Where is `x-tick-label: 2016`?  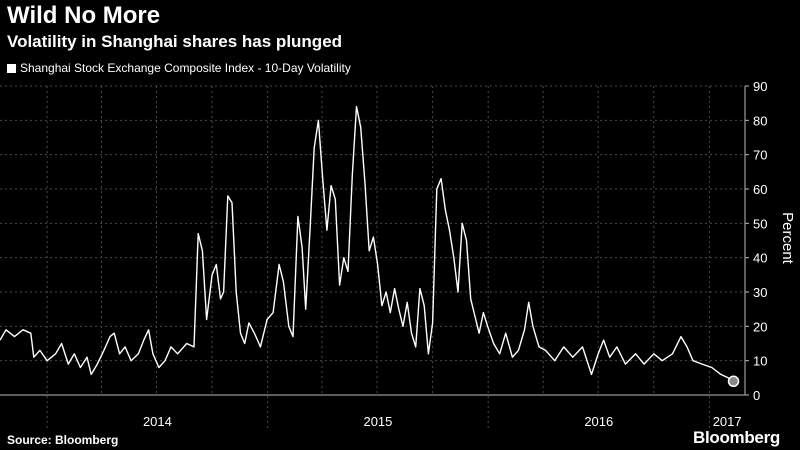 x-tick-label: 2016 is located at coordinates (598, 421).